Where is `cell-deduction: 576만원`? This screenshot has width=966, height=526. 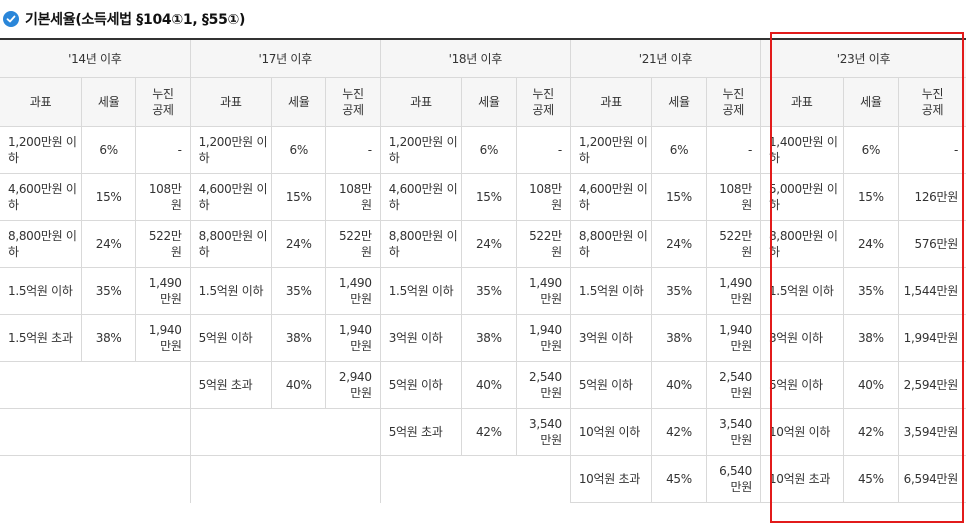 cell-deduction: 576만원 is located at coordinates (932, 244).